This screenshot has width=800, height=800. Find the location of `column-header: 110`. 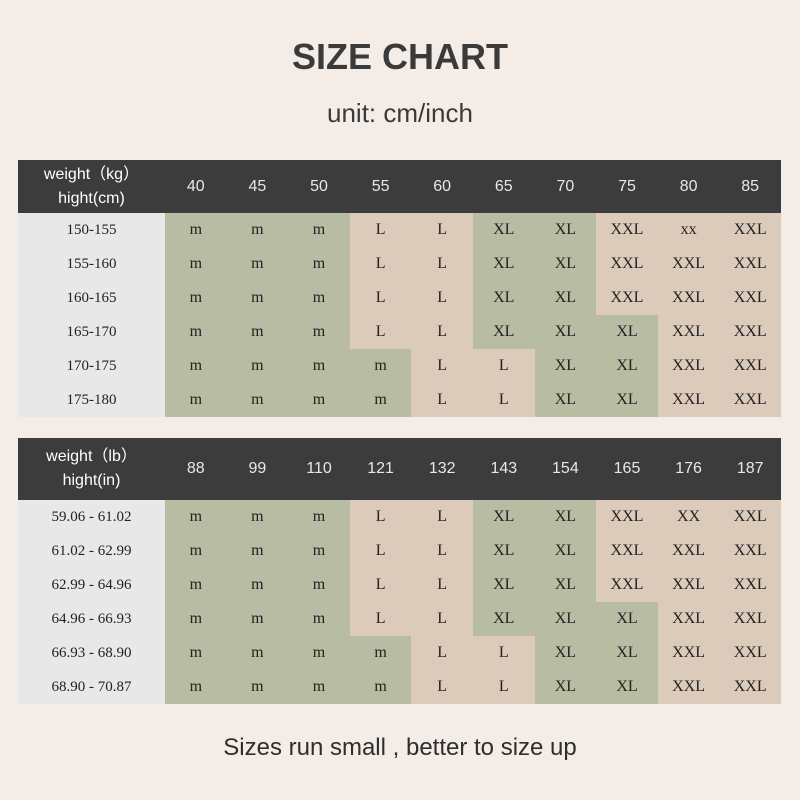

column-header: 110 is located at coordinates (319, 469).